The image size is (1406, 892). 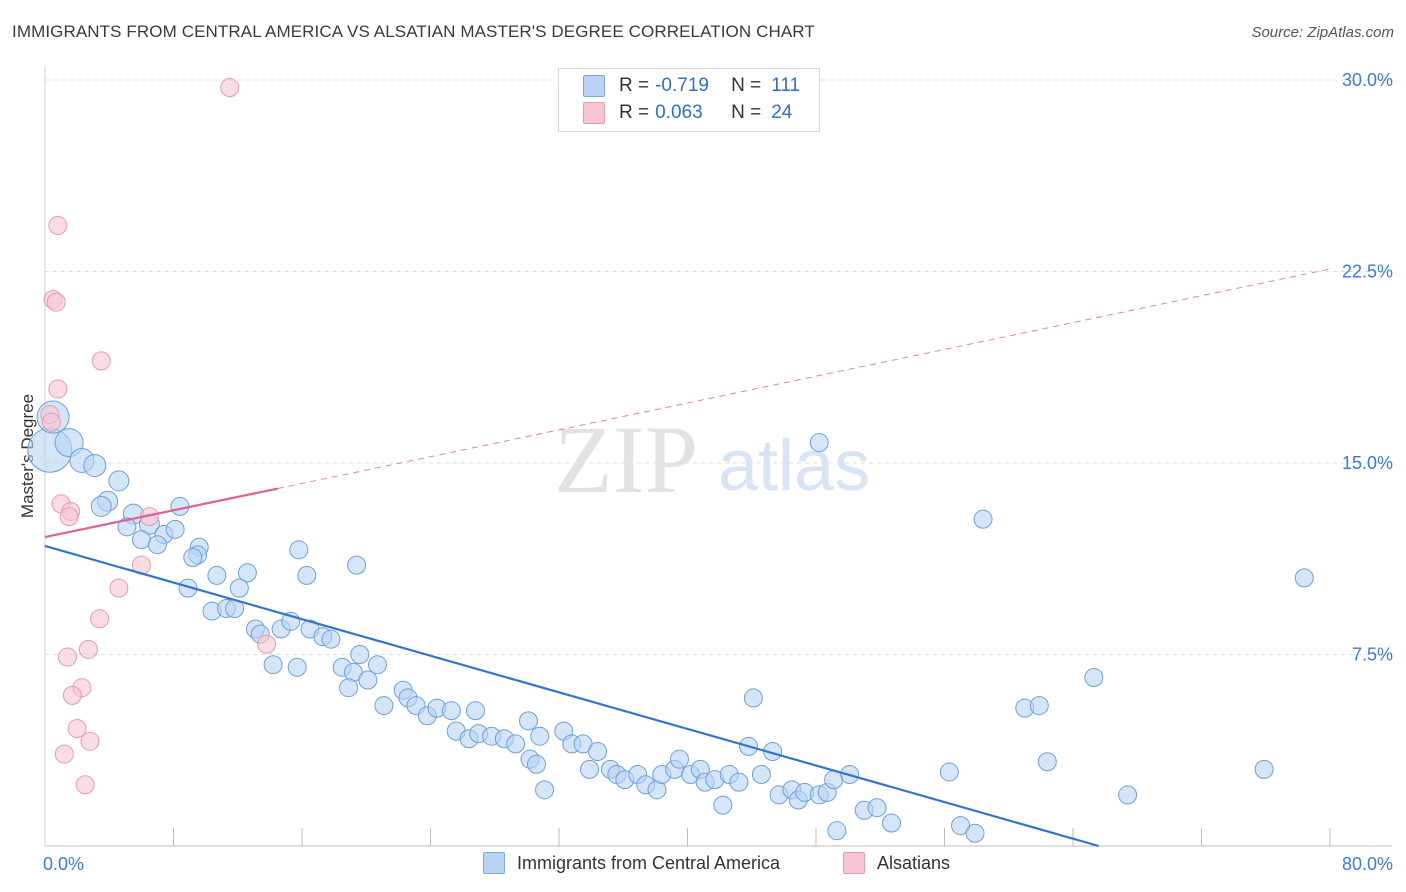 I want to click on watermark-zip: ZIP, so click(x=626, y=459).